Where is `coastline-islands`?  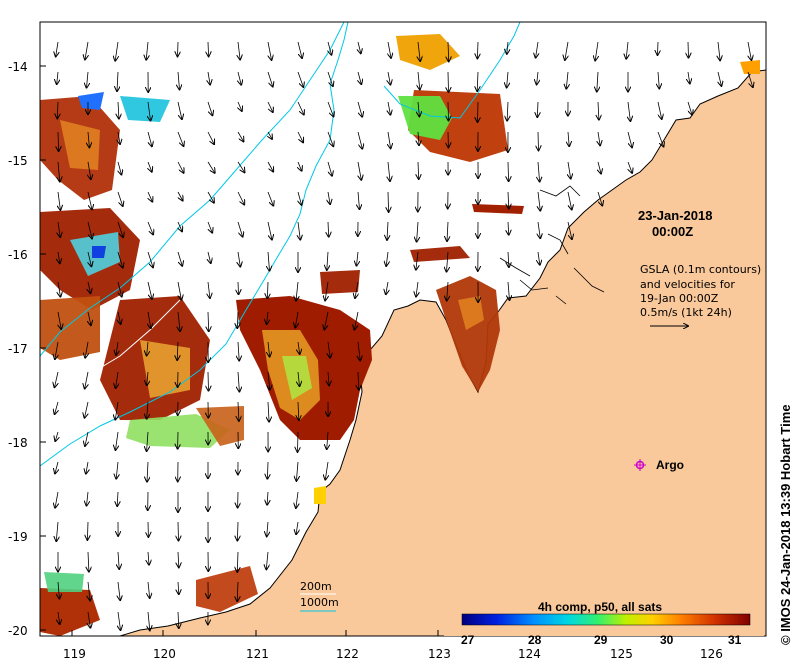
coastline-islands is located at coordinates (552, 245).